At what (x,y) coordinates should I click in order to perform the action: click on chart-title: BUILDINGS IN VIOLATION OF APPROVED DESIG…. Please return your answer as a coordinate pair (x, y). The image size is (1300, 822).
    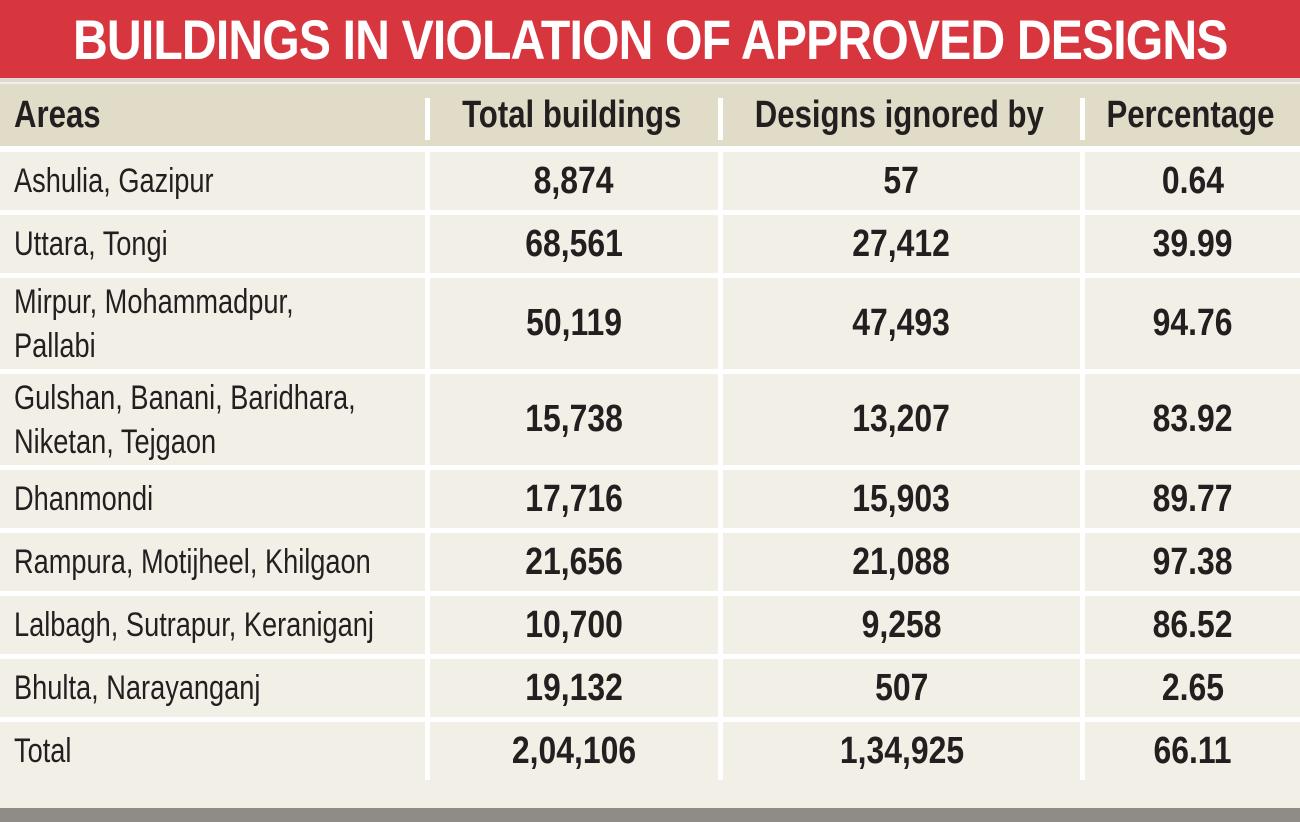
    Looking at the image, I should click on (650, 39).